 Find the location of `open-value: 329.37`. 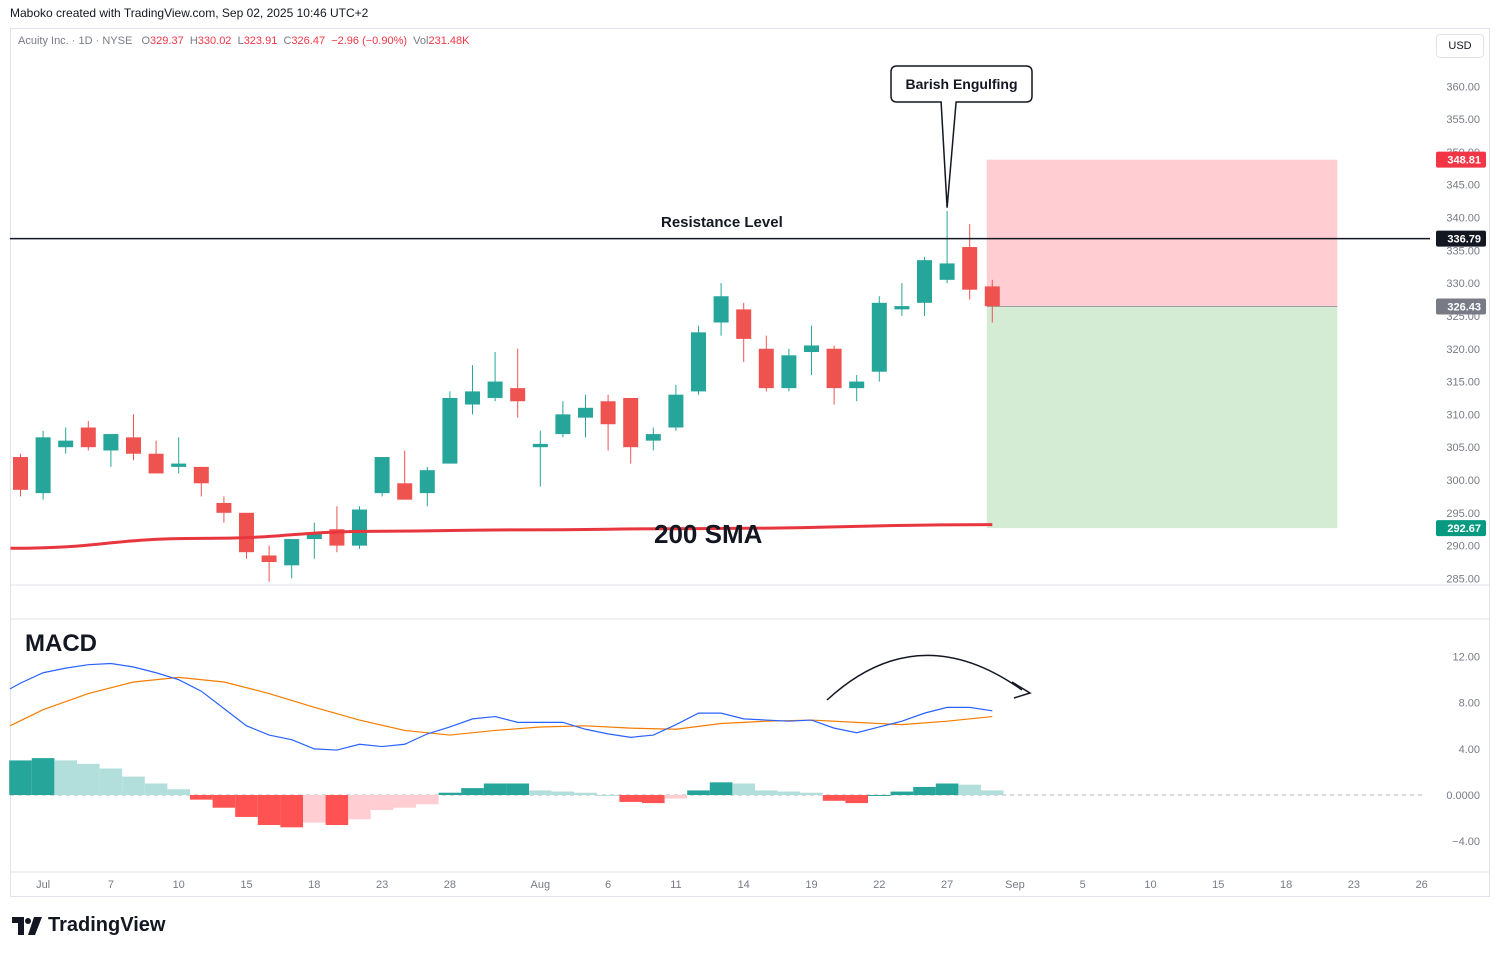

open-value: 329.37 is located at coordinates (167, 41).